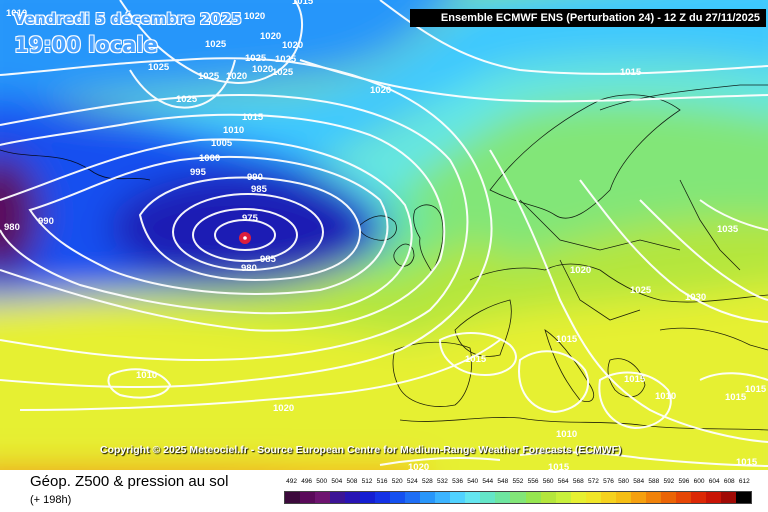  I want to click on legend-label: 528, so click(427, 481).